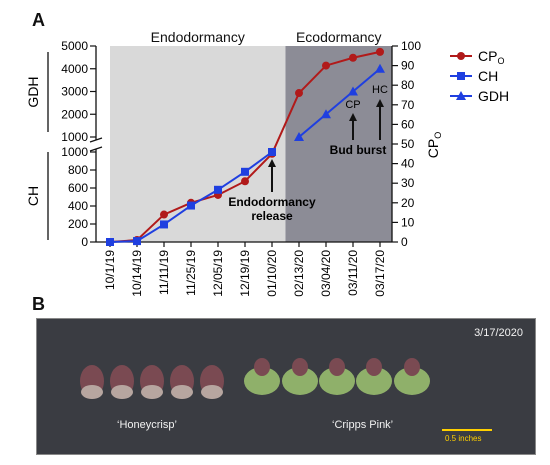 Image resolution: width=550 pixels, height=465 pixels. Describe the element at coordinates (137, 273) in the screenshot. I see `x-tick-label-1: 10/14/19` at that location.